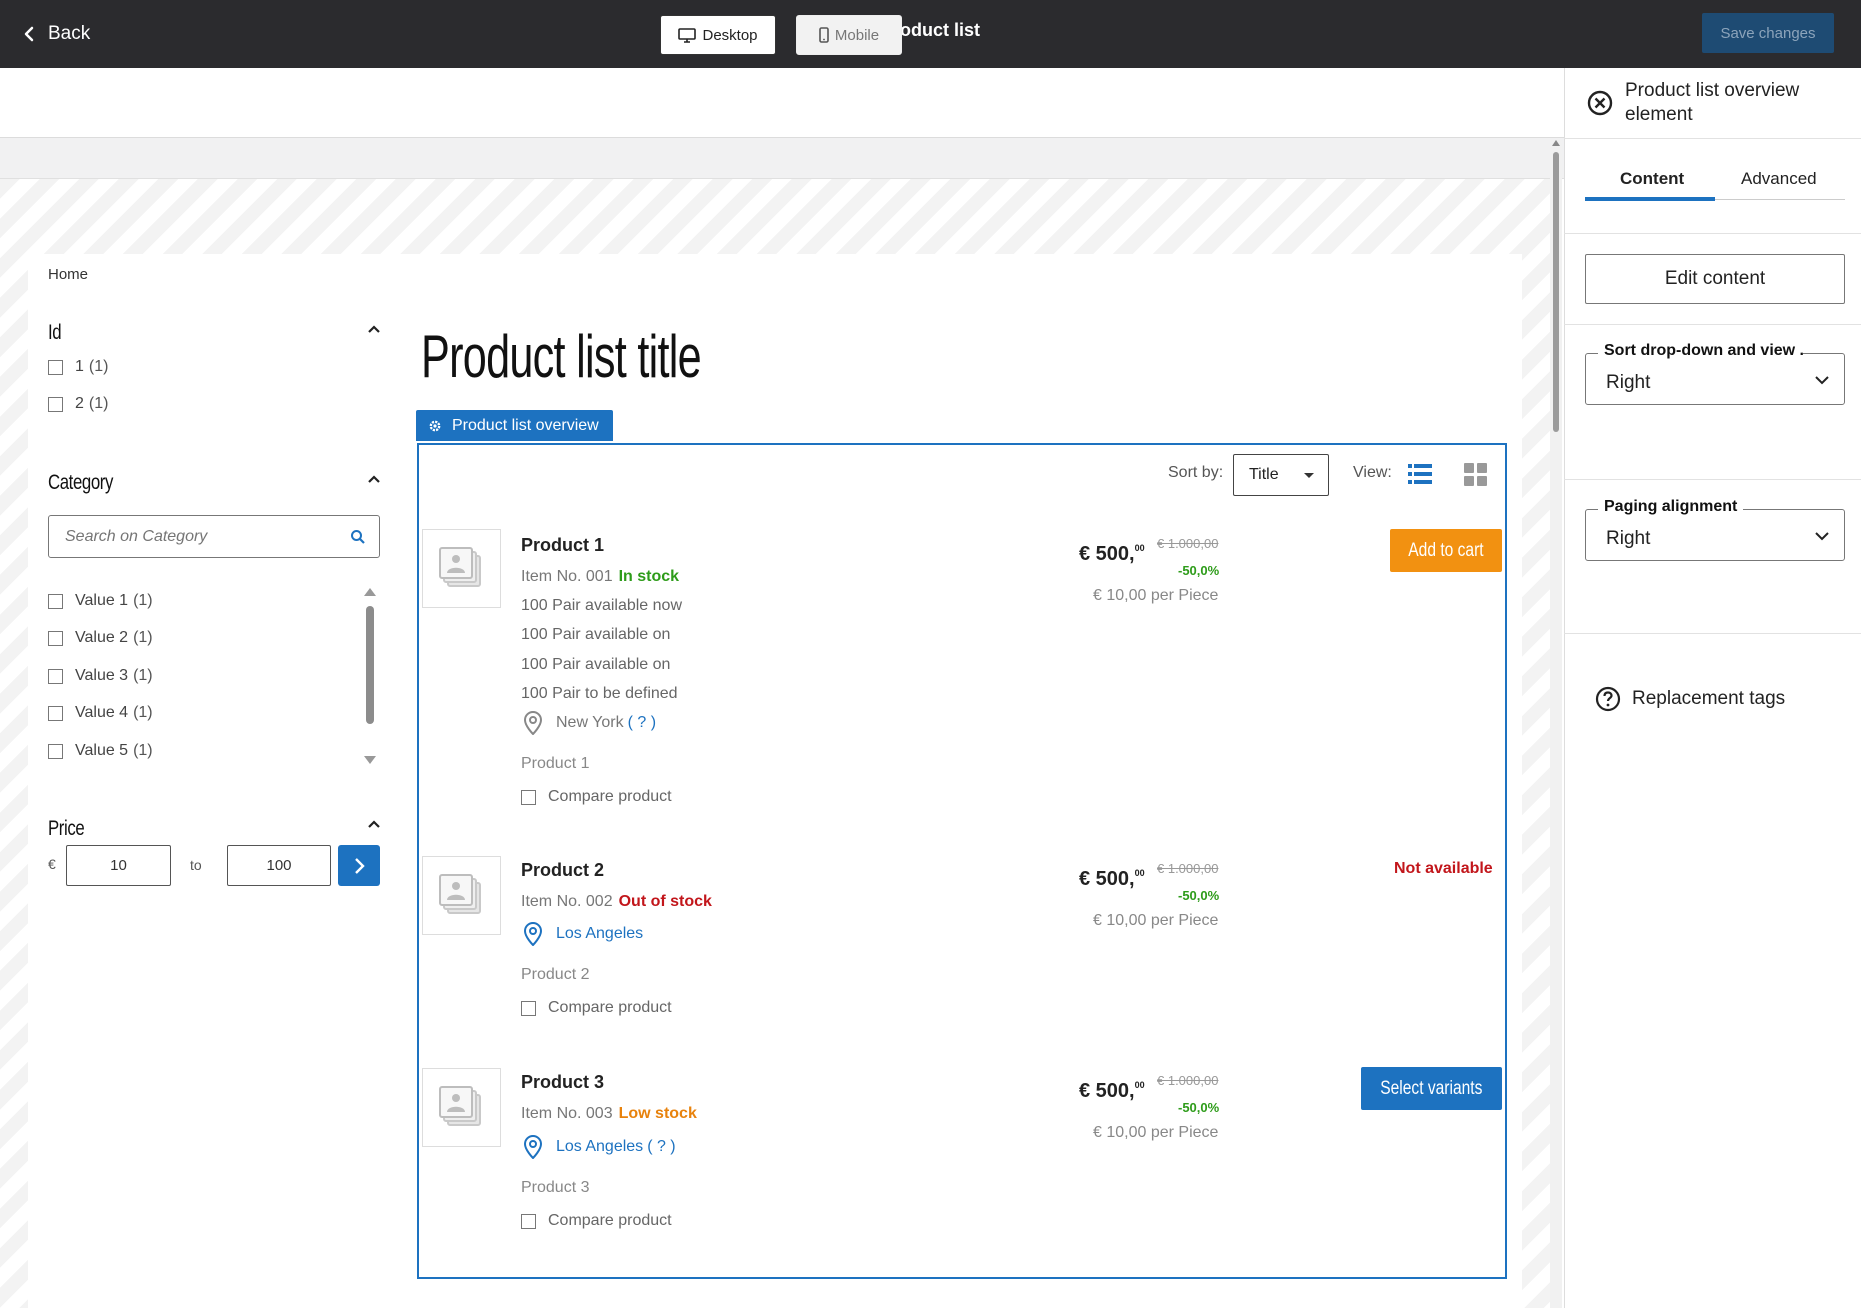 The width and height of the screenshot is (1861, 1308). What do you see at coordinates (1715, 529) in the screenshot?
I see `paging-alignment-select: Paging alignment Right` at bounding box center [1715, 529].